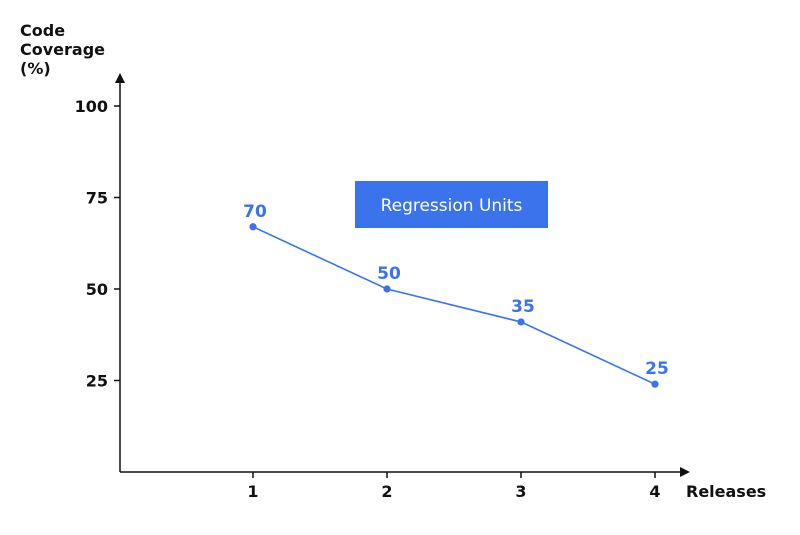  Describe the element at coordinates (91, 106) in the screenshot. I see `y-tick-label: 100` at that location.